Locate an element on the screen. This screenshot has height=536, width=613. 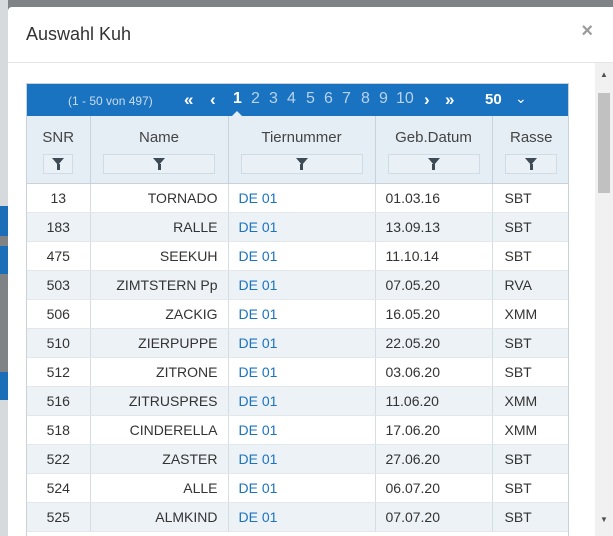
snr-cell: 516 is located at coordinates (59, 401).